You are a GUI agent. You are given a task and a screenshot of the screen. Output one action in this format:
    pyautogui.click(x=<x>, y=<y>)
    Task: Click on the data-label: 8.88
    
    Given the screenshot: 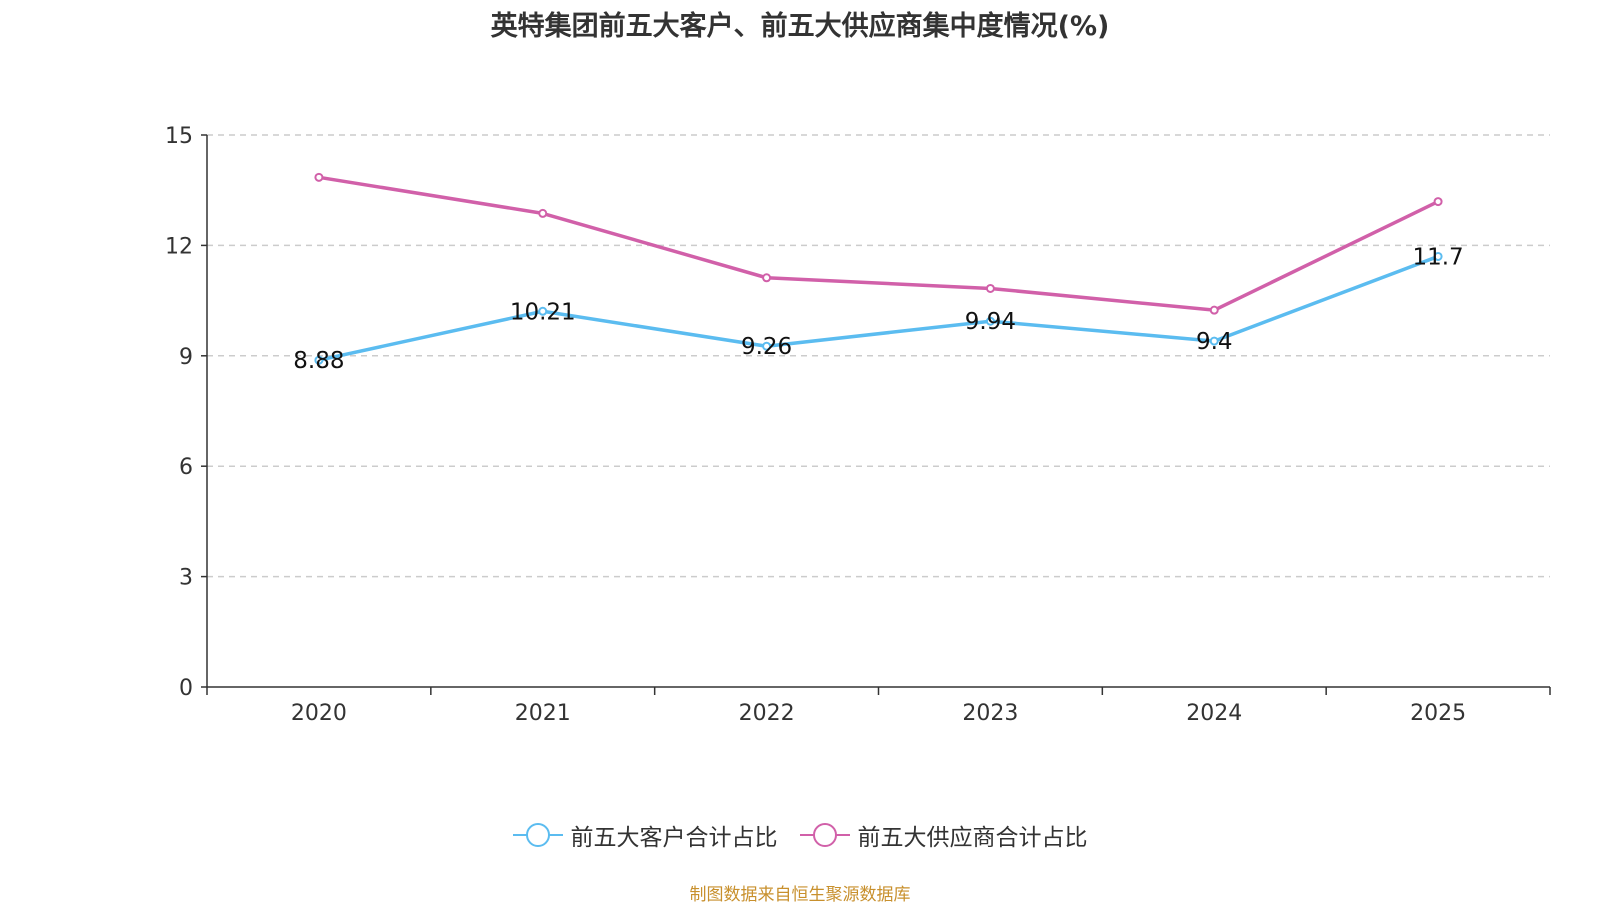 What is the action you would take?
    pyautogui.click(x=318, y=361)
    